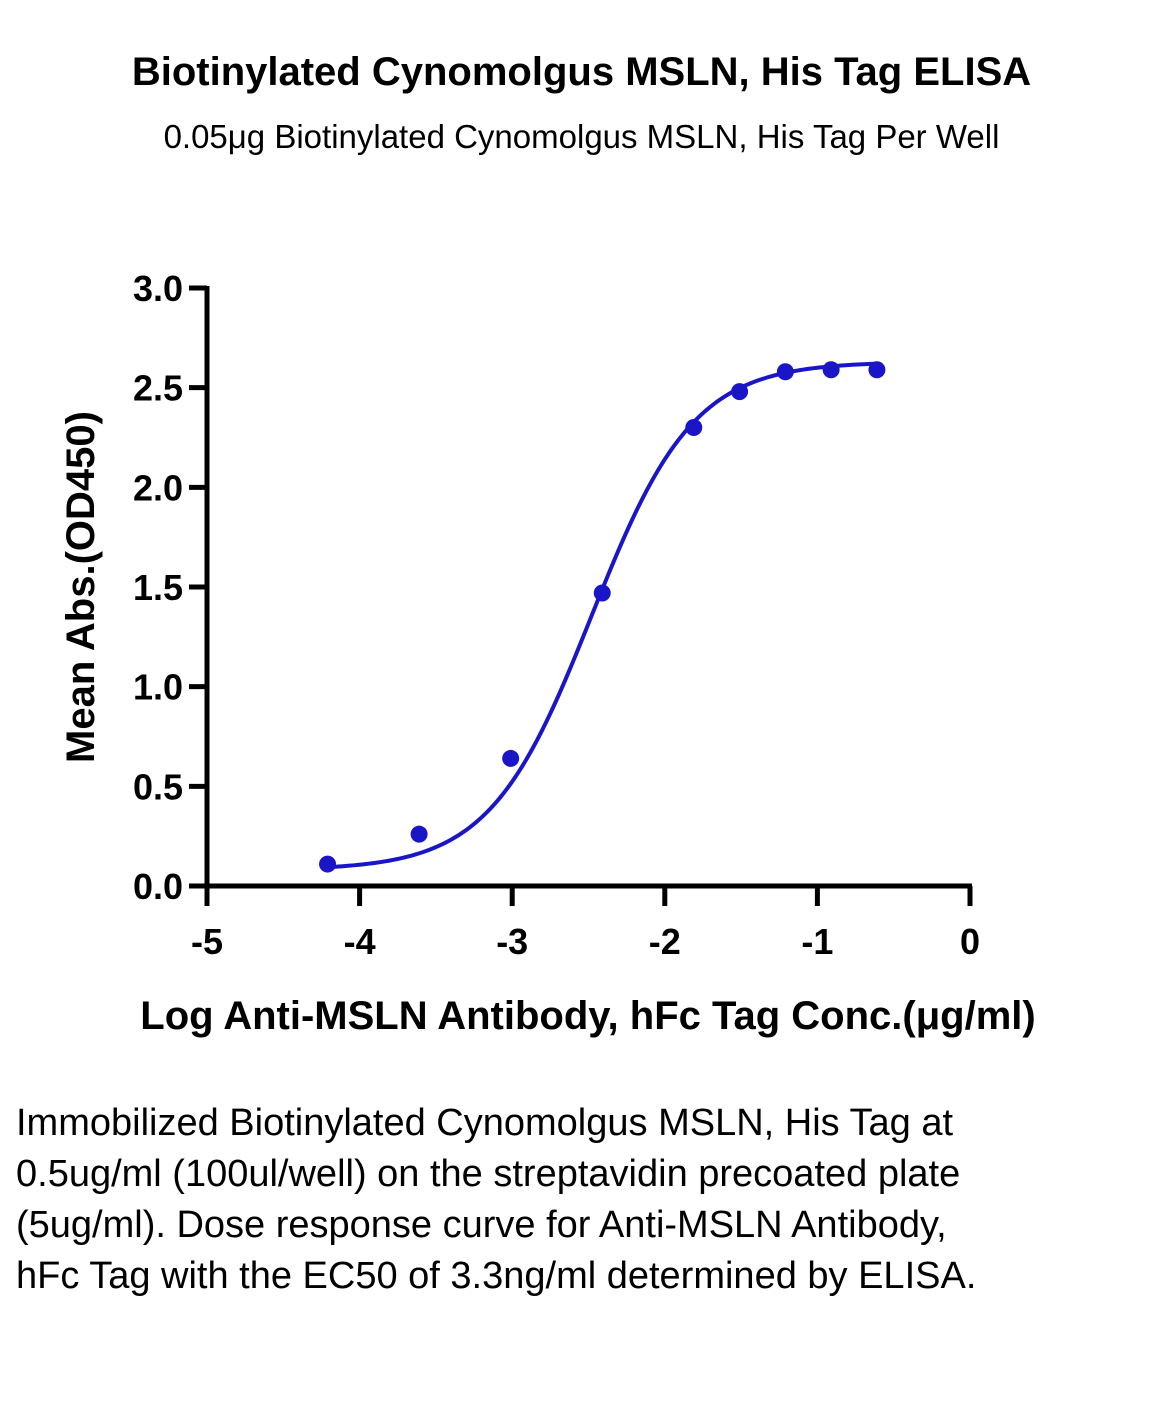 This screenshot has height=1412, width=1163. I want to click on x-tick-label: -1, so click(817, 941).